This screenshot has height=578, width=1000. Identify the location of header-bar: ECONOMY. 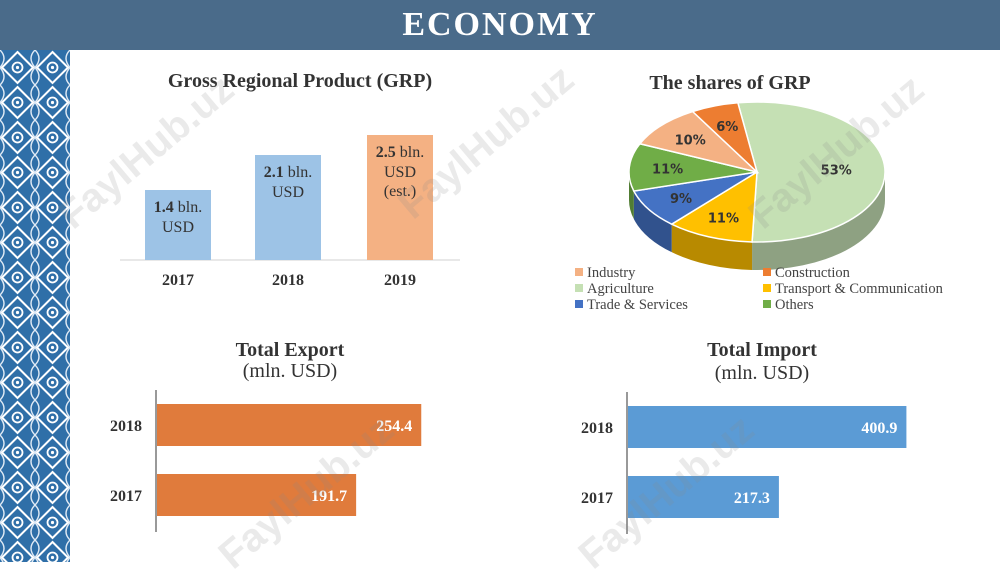
(500, 25).